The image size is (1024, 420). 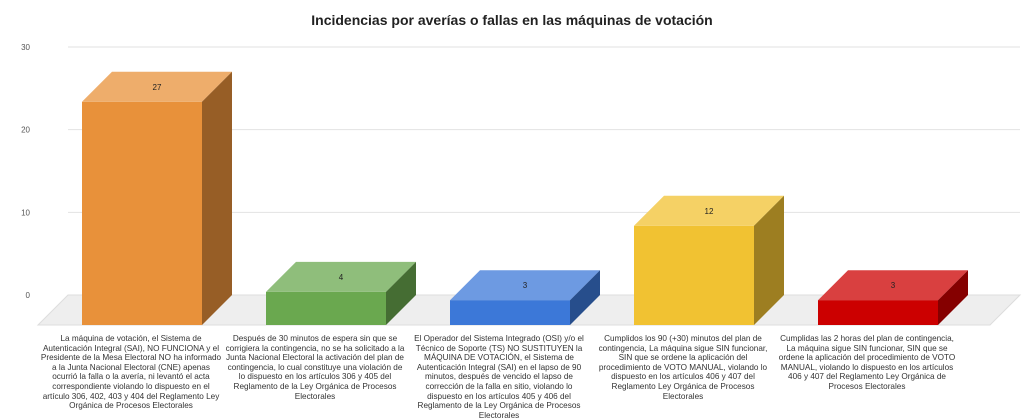 What do you see at coordinates (25, 212) in the screenshot?
I see `y-tick-label: 10` at bounding box center [25, 212].